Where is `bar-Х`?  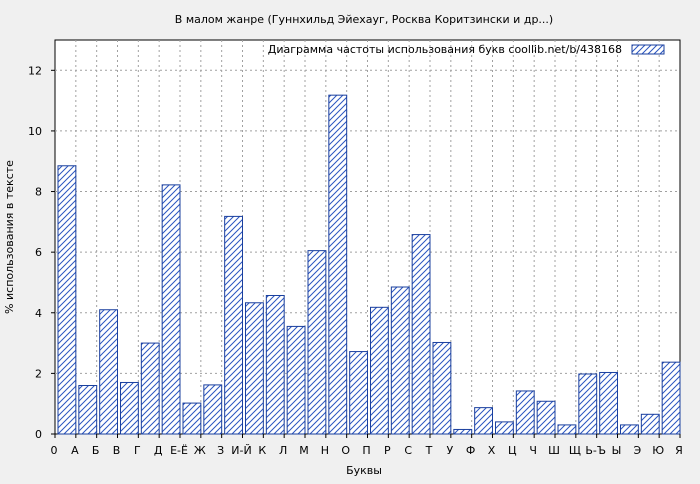
bar-Х is located at coordinates (483, 421).